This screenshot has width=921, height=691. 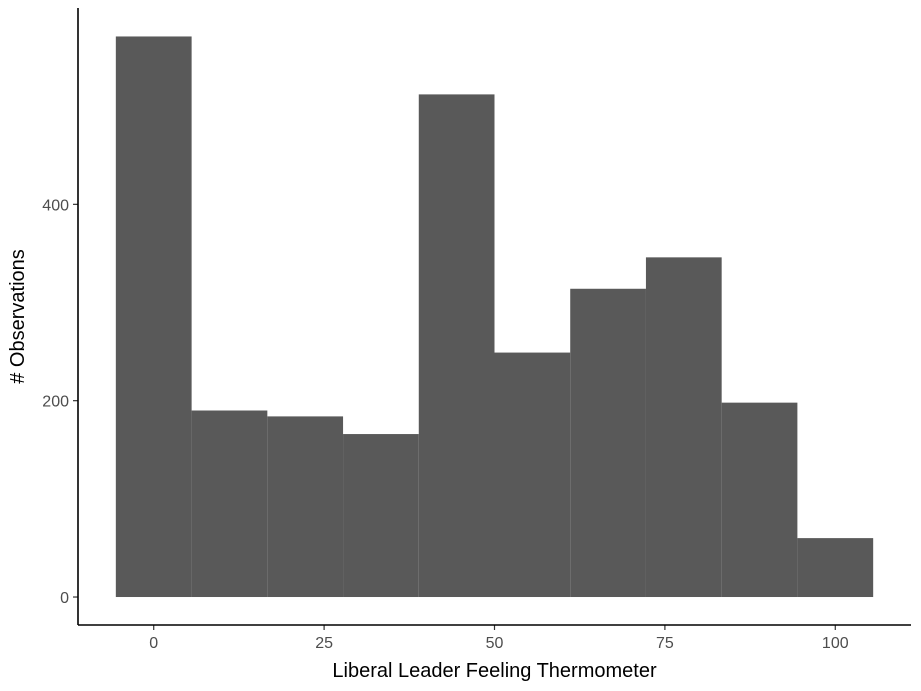 I want to click on x-tick-label: 50, so click(x=495, y=643).